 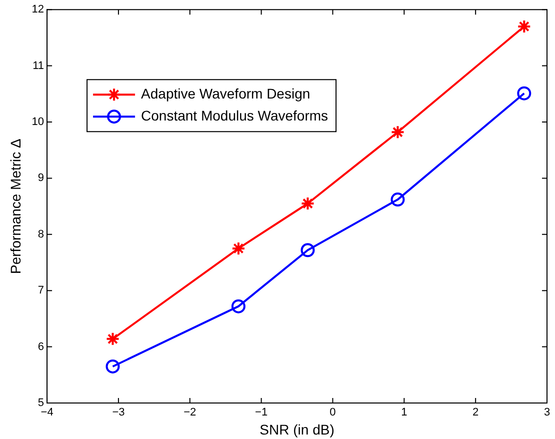 What do you see at coordinates (225, 93) in the screenshot?
I see `legend-label: Adaptive Waveform Design` at bounding box center [225, 93].